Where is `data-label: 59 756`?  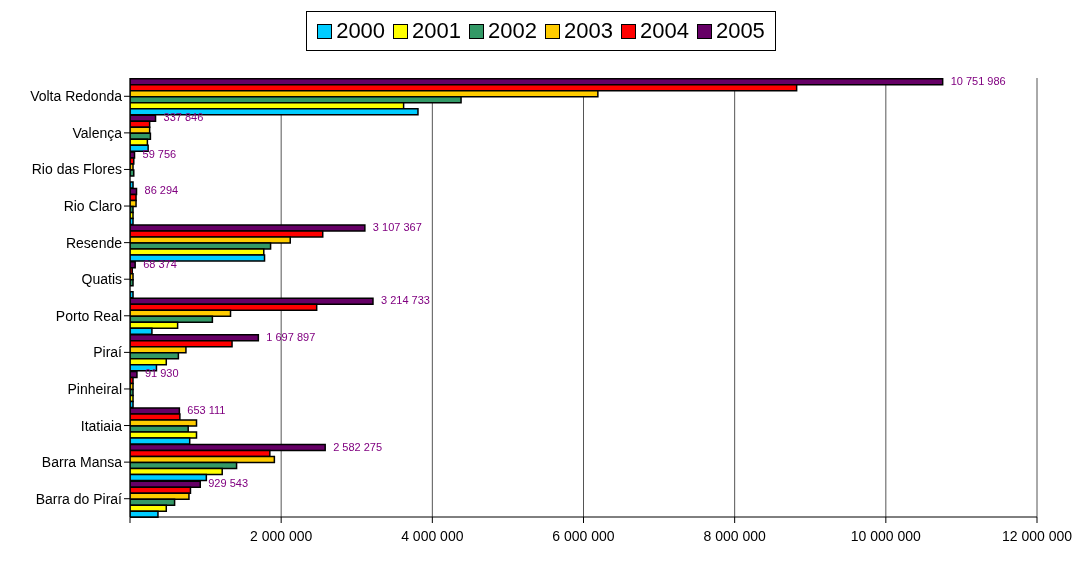
data-label: 59 756 is located at coordinates (159, 153).